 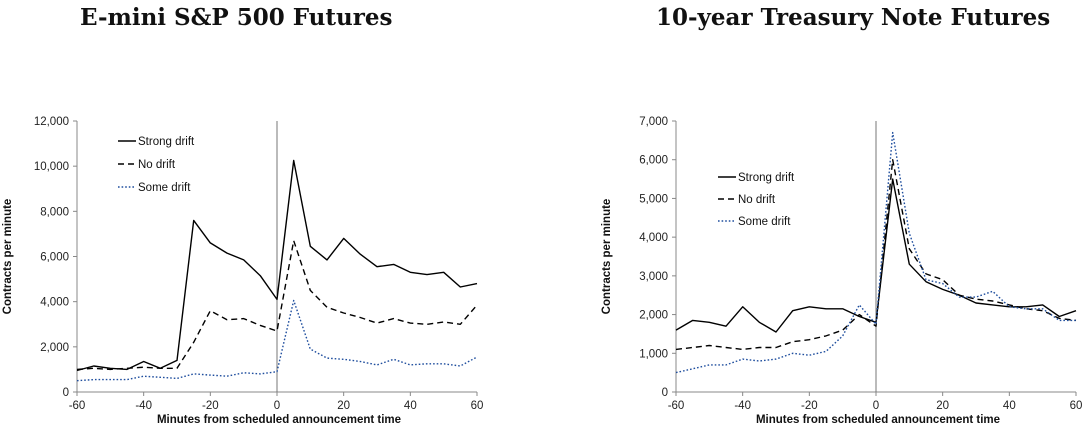 I want to click on y-tick-label: 10,000, so click(x=51, y=167).